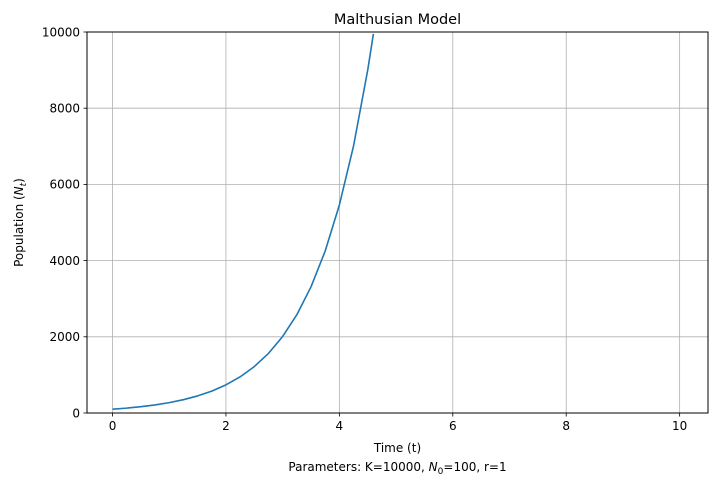  Describe the element at coordinates (64, 222) in the screenshot. I see `y-axis-ticks: 0 2000 4000 6000 8000 10000` at that location.